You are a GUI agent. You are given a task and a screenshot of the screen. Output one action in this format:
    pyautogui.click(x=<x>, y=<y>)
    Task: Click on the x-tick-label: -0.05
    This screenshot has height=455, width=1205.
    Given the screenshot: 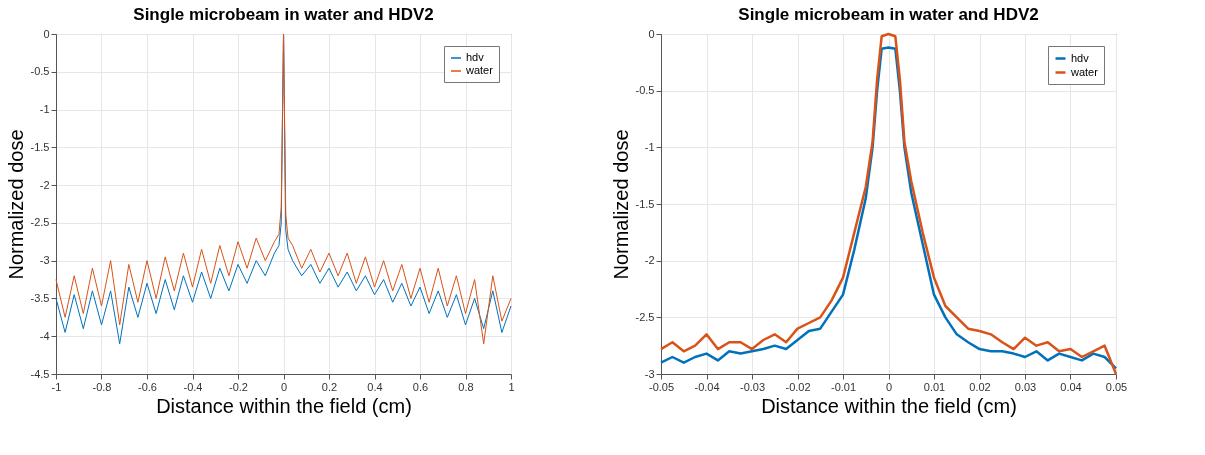 What is the action you would take?
    pyautogui.click(x=661, y=386)
    